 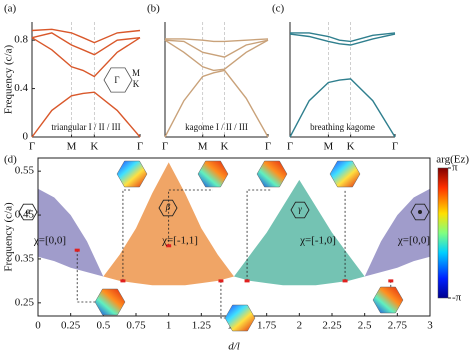 I want to click on y-tick-label: 0.25, so click(x=25, y=302).